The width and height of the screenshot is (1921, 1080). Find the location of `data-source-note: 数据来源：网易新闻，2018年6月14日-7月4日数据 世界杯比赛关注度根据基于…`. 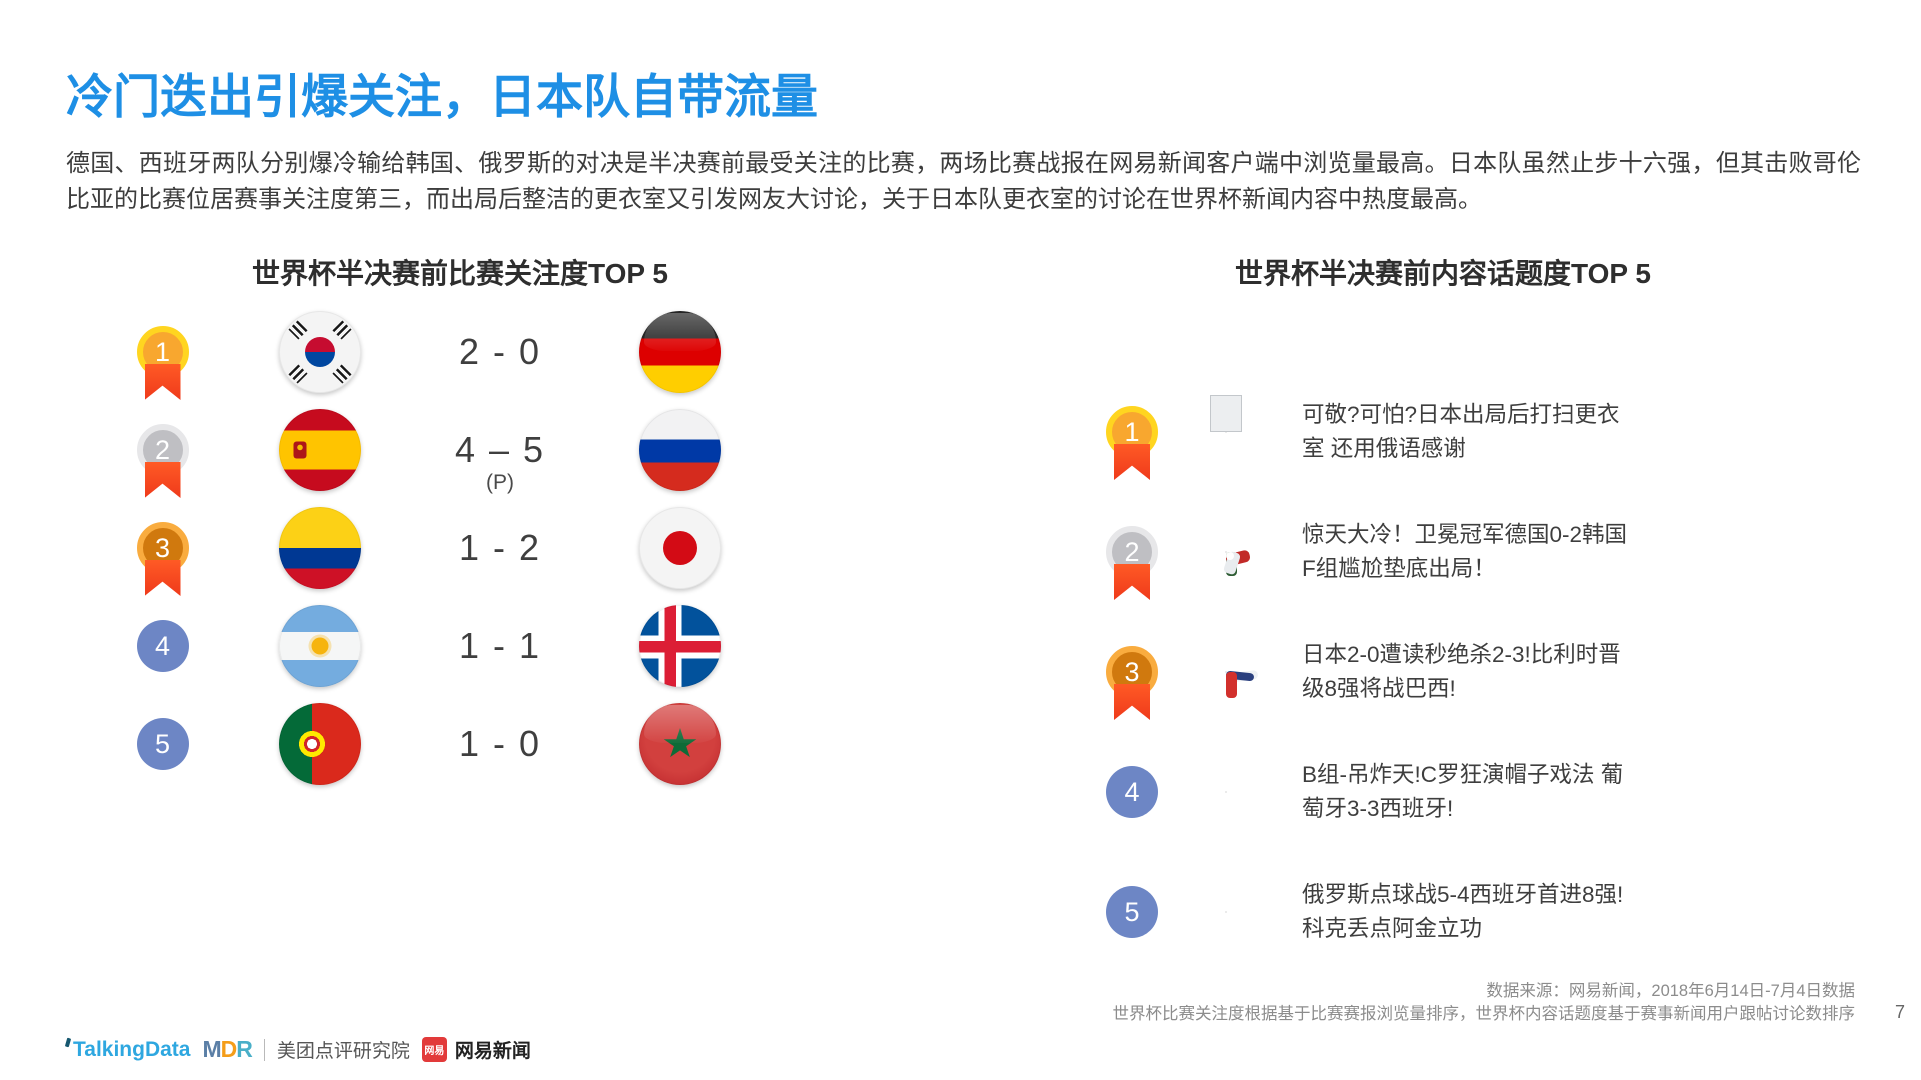

data-source-note: 数据来源：网易新闻，2018年6月14日-7月4日数据 世界杯比赛关注度根据基于… is located at coordinates (1484, 1003).